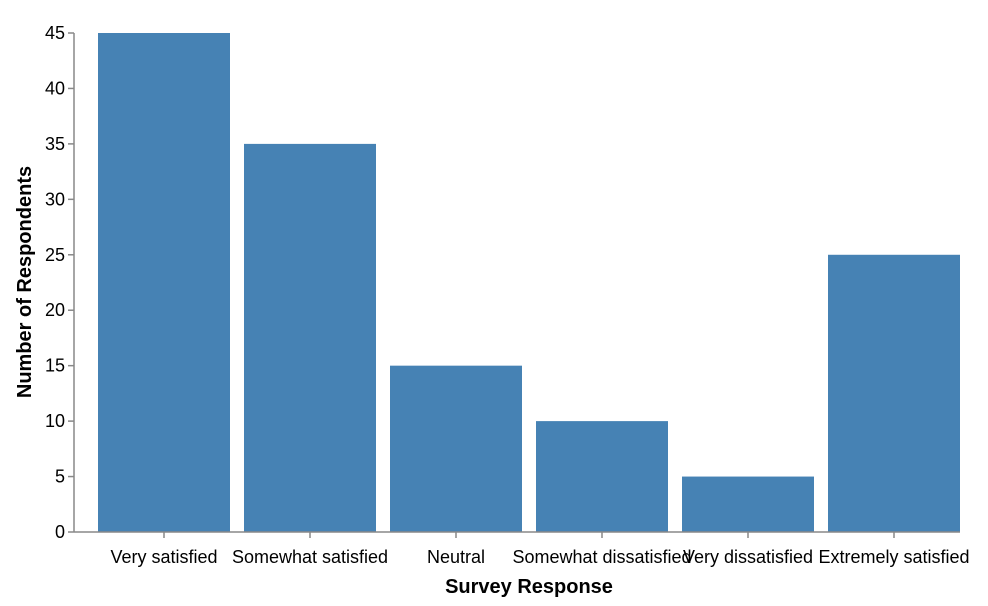  I want to click on y-tick-label: 0, so click(60, 532).